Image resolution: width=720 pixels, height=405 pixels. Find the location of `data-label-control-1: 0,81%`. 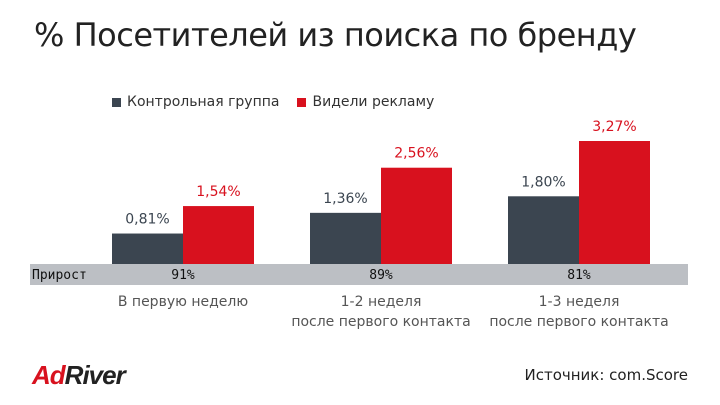

data-label-control-1: 0,81% is located at coordinates (147, 220).